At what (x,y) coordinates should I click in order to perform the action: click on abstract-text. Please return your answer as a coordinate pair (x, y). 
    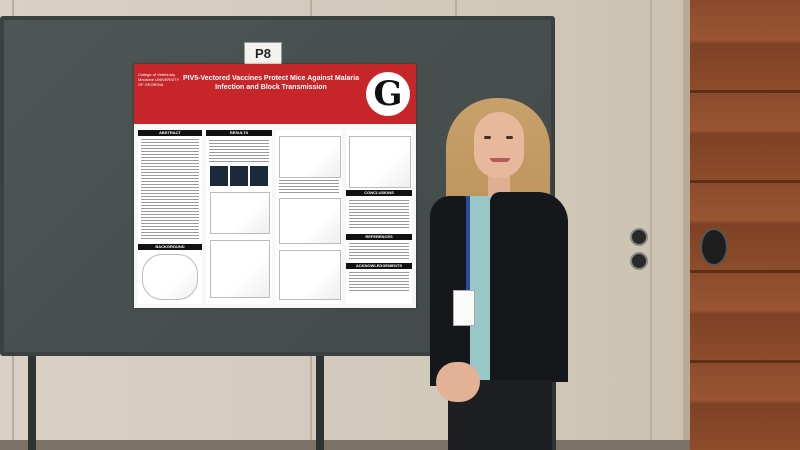
    Looking at the image, I should click on (170, 189).